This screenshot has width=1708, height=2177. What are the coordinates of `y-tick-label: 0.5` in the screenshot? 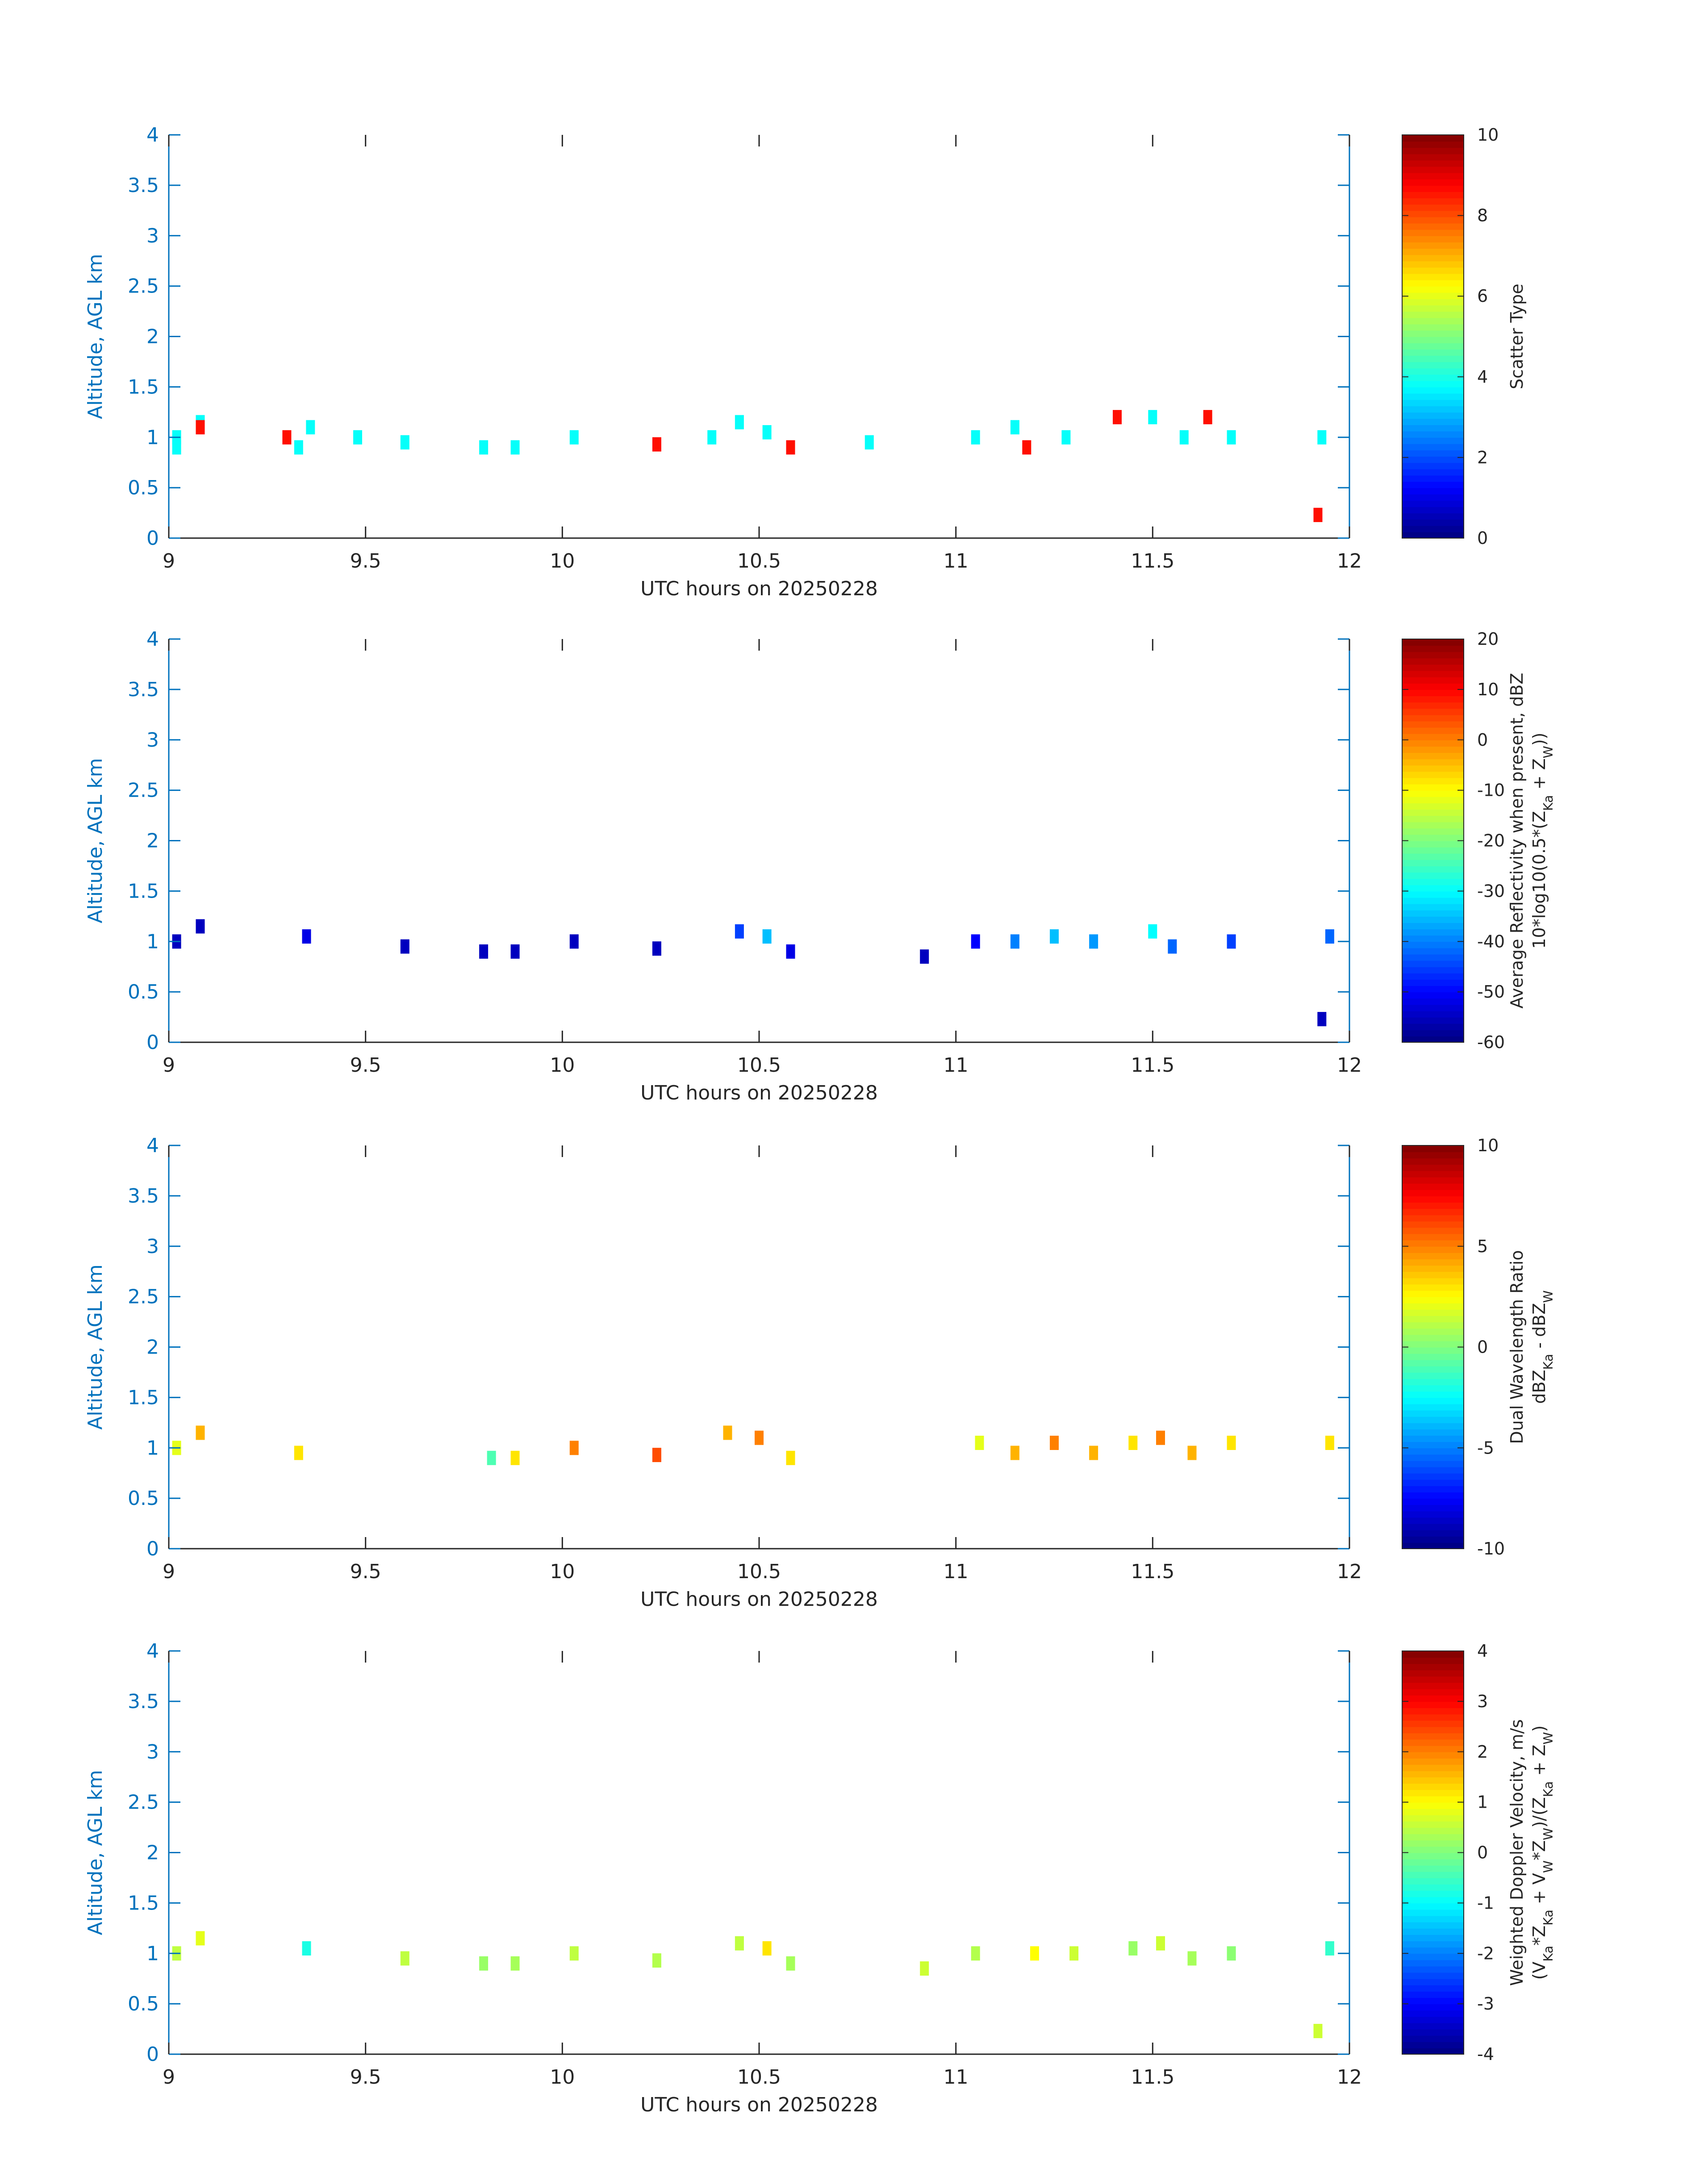 It's located at (143, 992).